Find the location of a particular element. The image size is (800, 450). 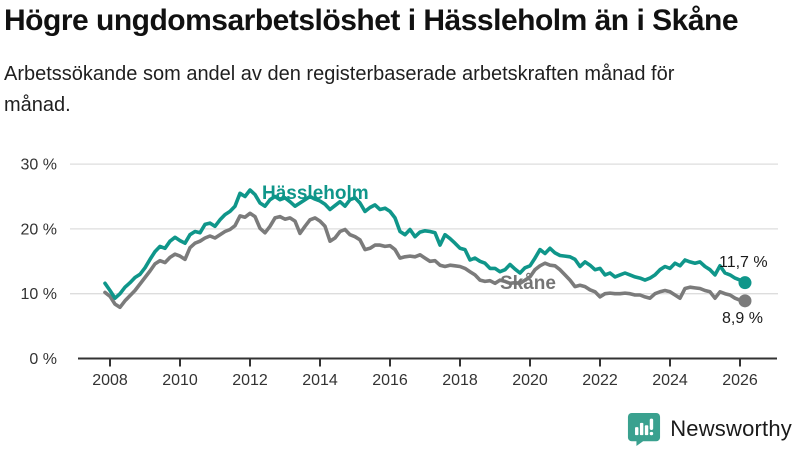

x-axis-label: 2020 is located at coordinates (530, 380).